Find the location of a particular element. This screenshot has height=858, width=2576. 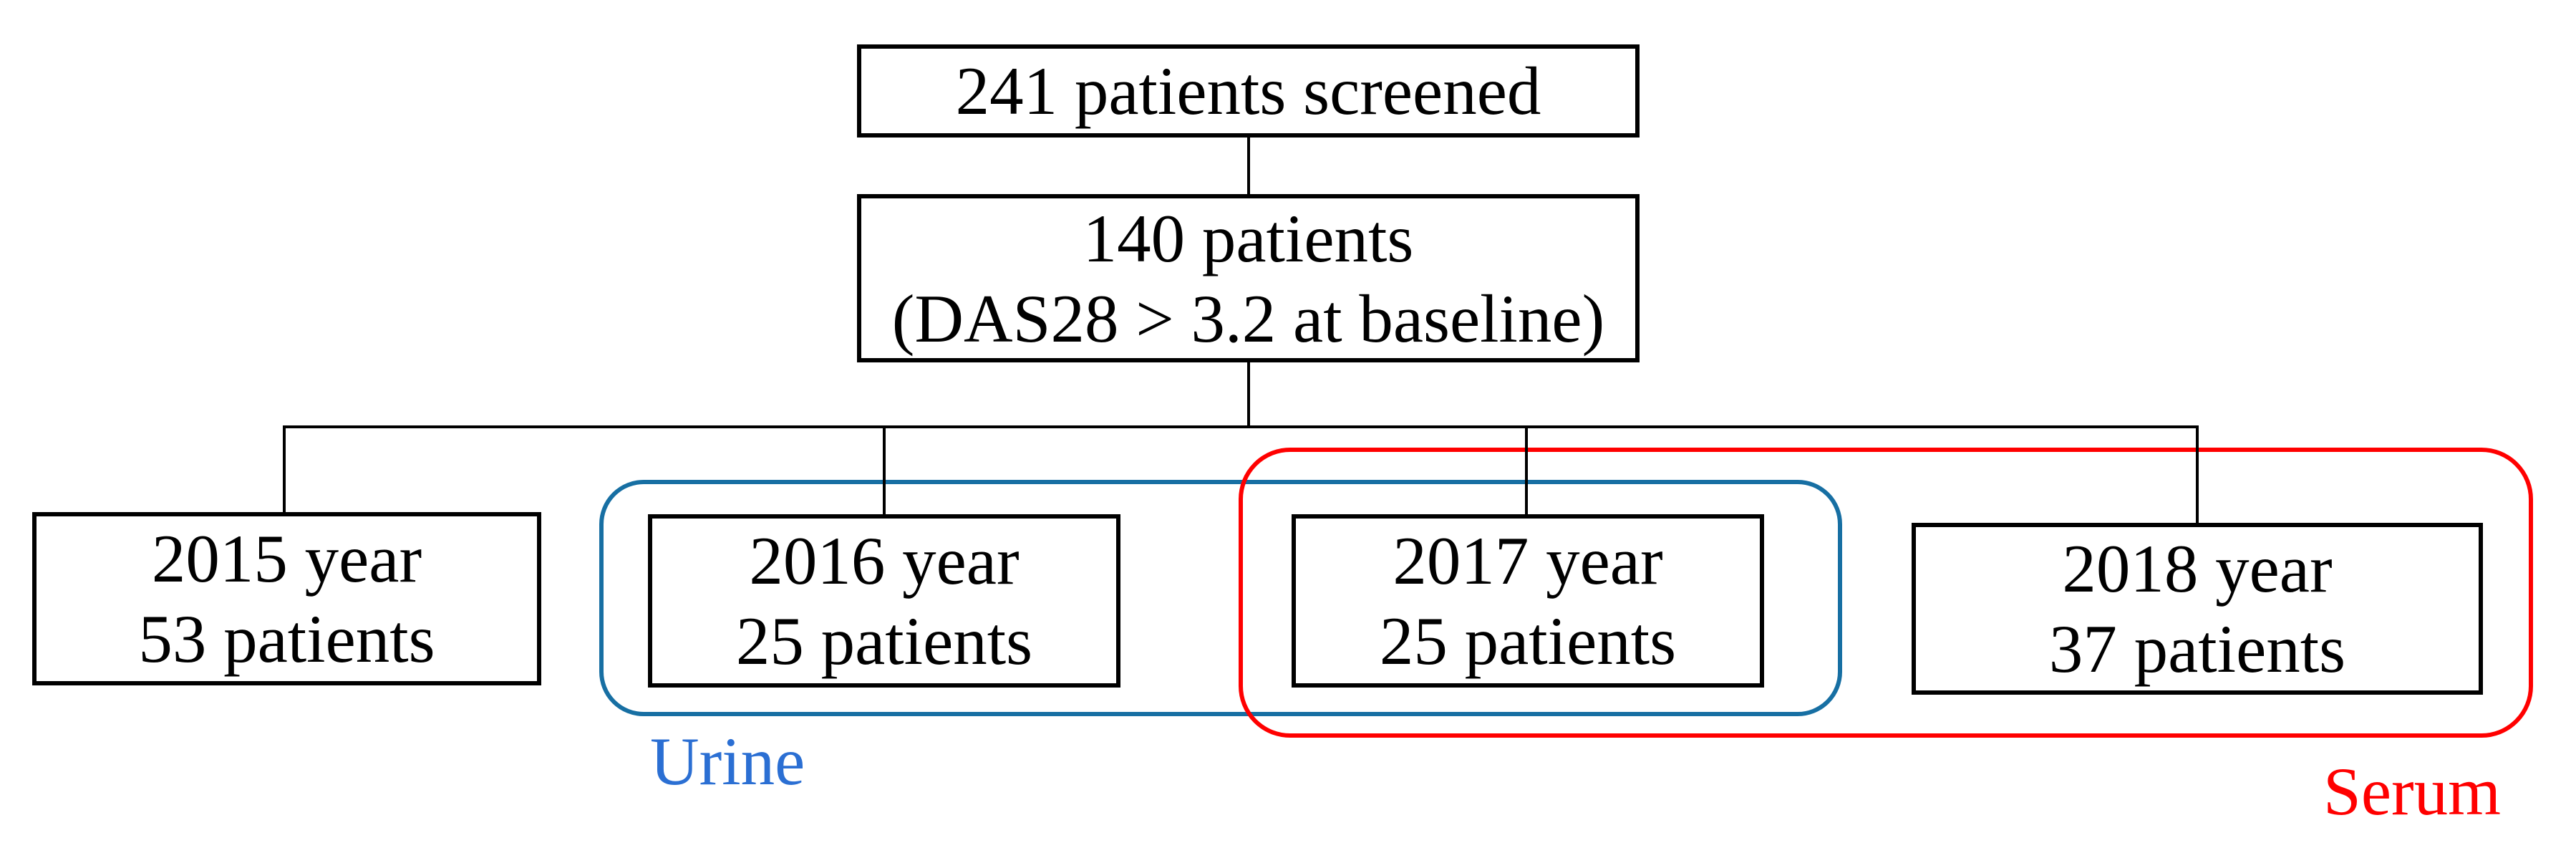

node-2018: 2018 year 37 patients is located at coordinates (2197, 609).